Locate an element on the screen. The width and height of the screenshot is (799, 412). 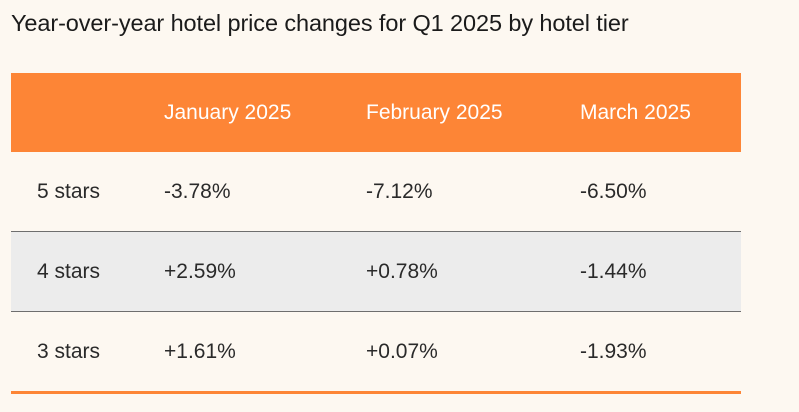
column-header-march: March 2025 is located at coordinates (635, 112).